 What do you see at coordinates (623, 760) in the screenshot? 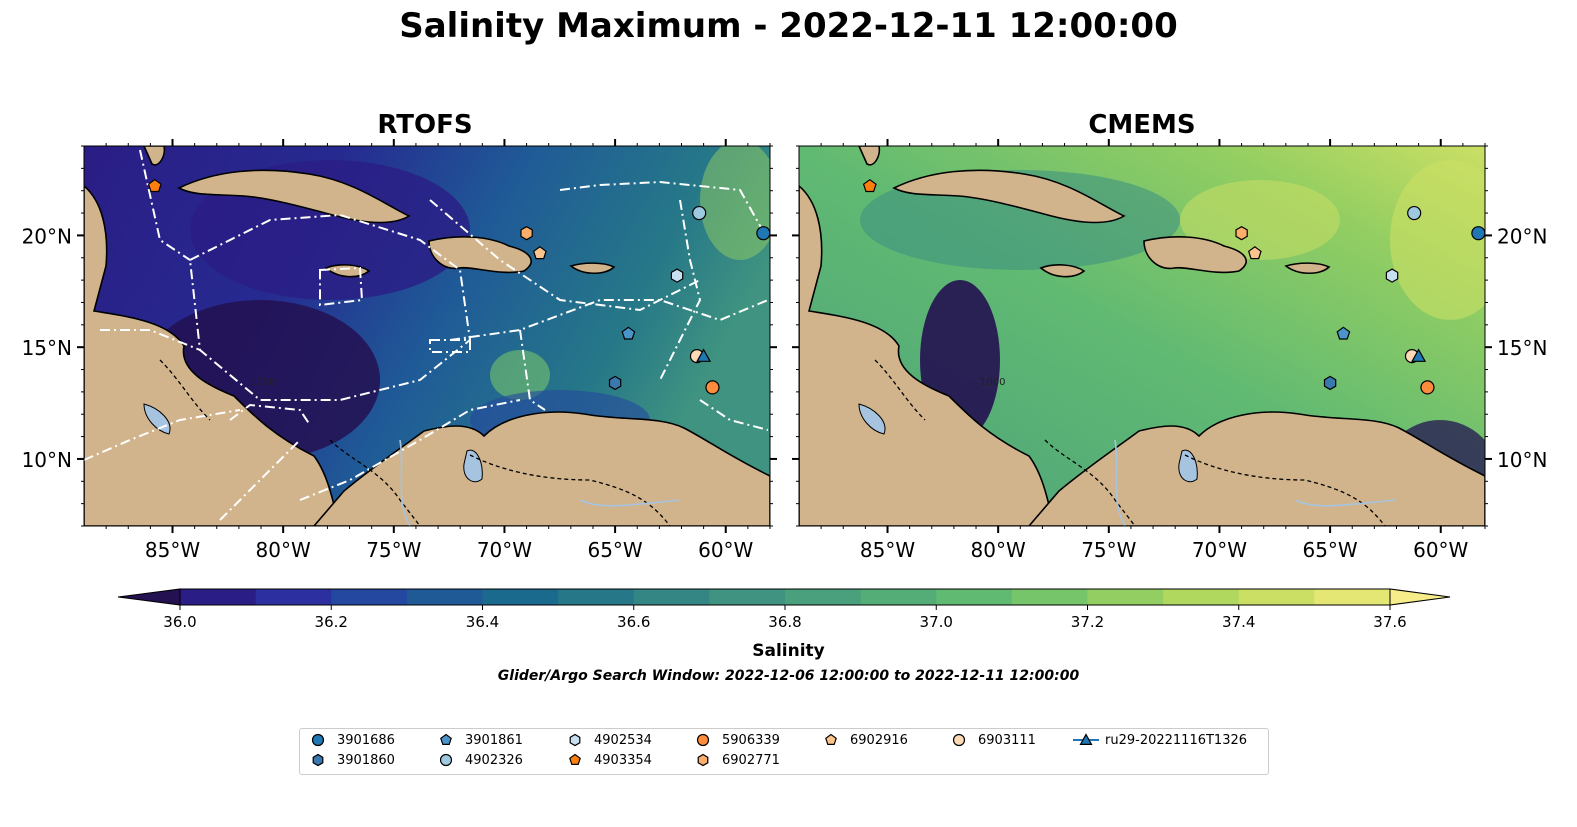
I see `legend-label: 4903354` at bounding box center [623, 760].